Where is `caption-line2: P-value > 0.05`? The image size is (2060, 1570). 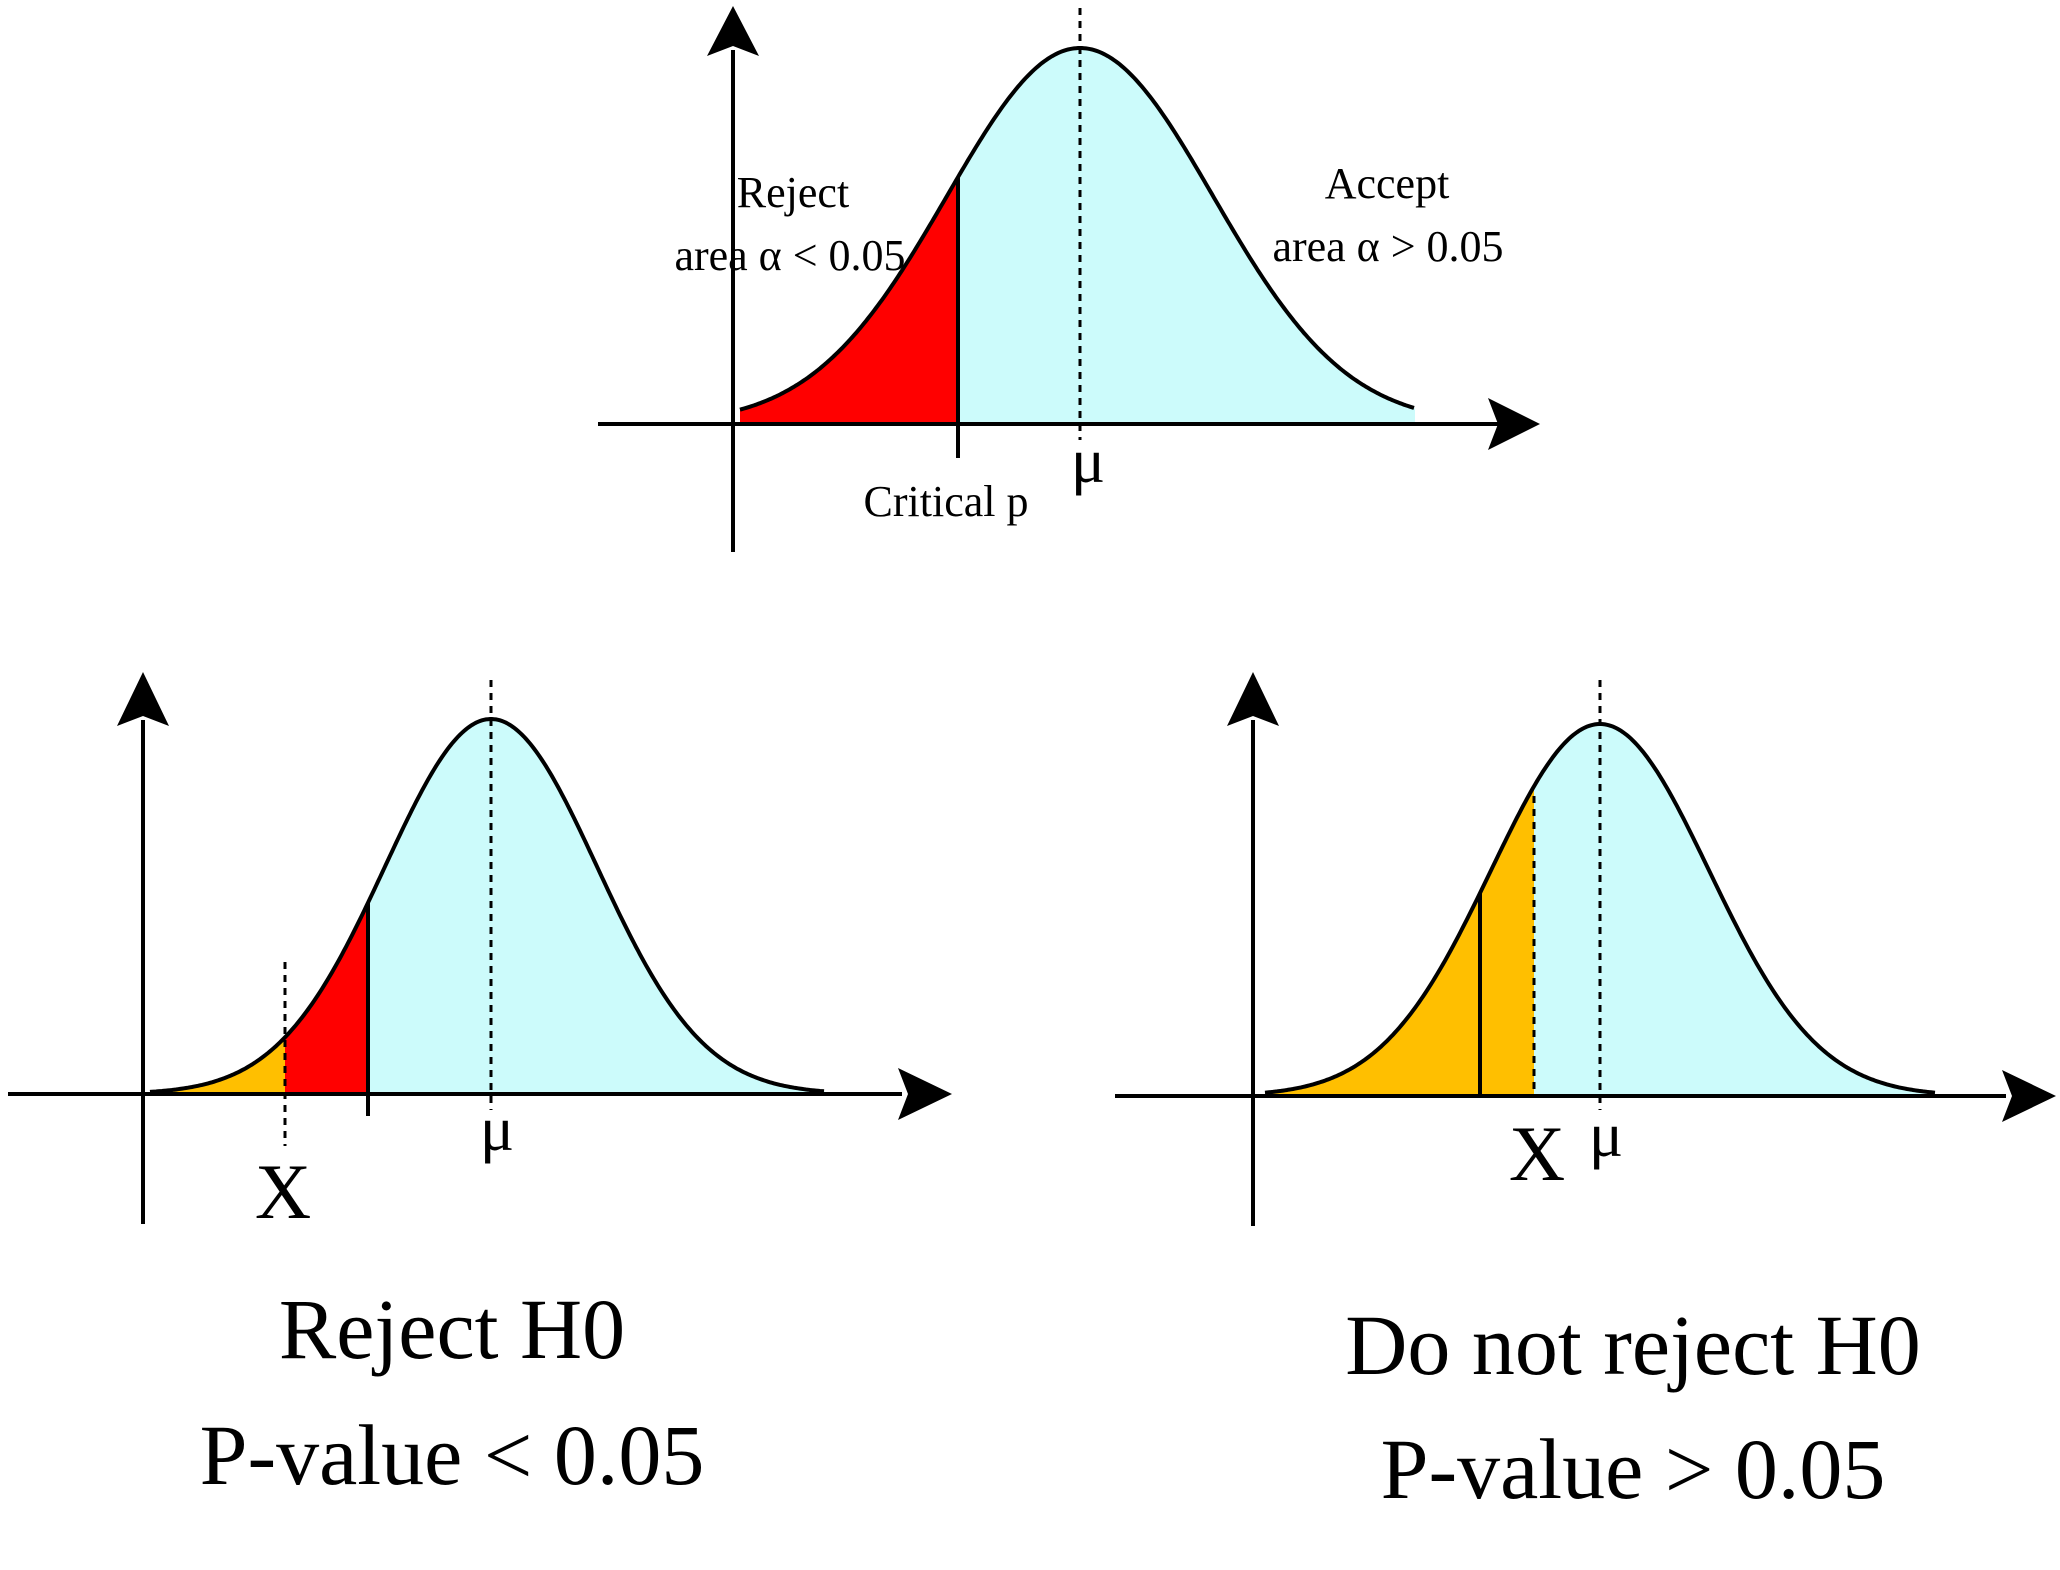
caption-line2: P-value > 0.05 is located at coordinates (1633, 1469).